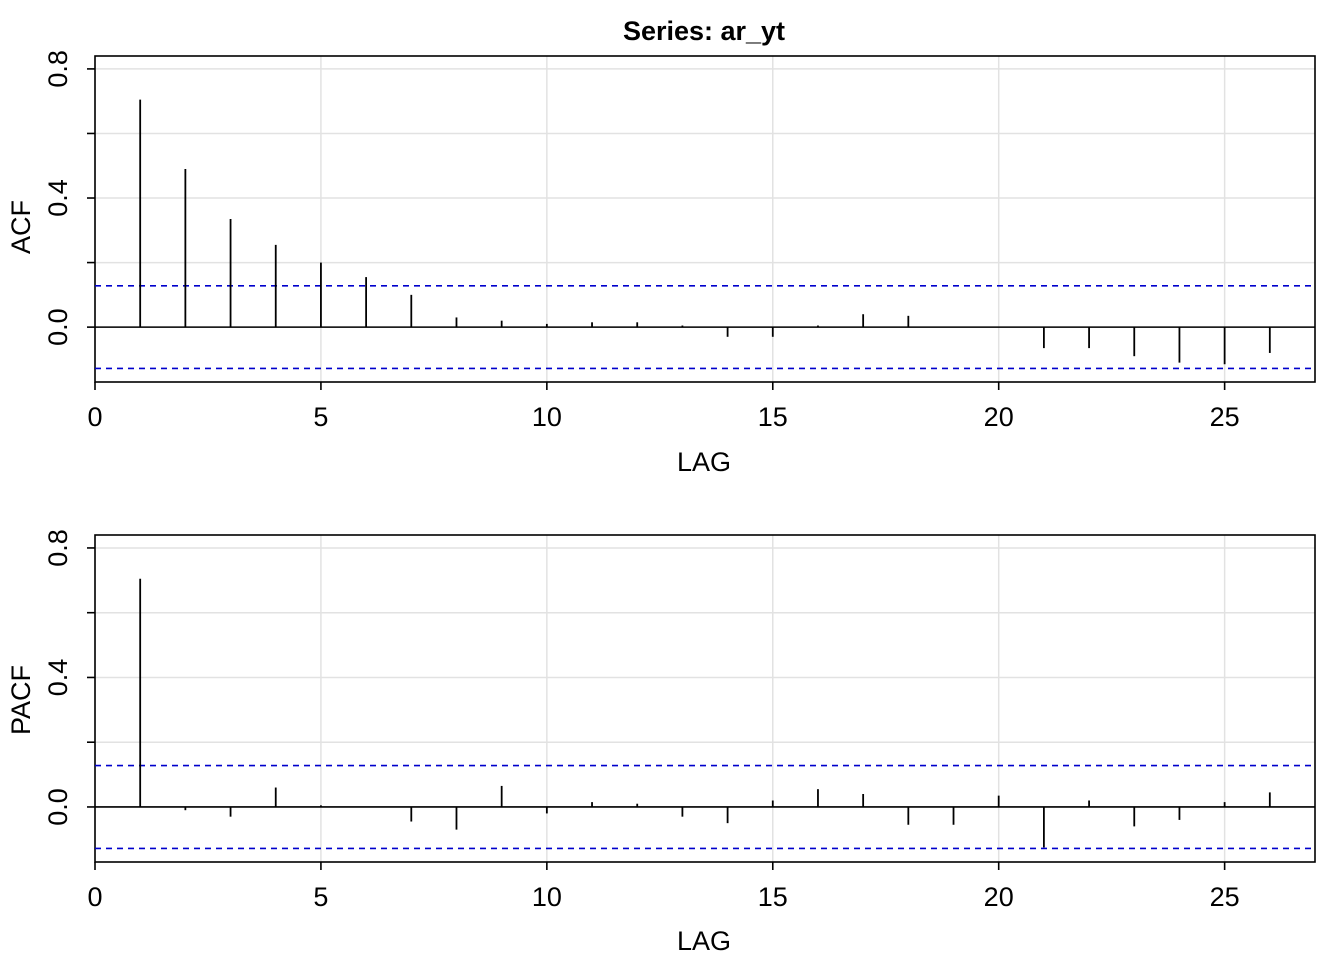 This screenshot has height=960, width=1344. I want to click on acf-ylabel: ACF, so click(21, 227).